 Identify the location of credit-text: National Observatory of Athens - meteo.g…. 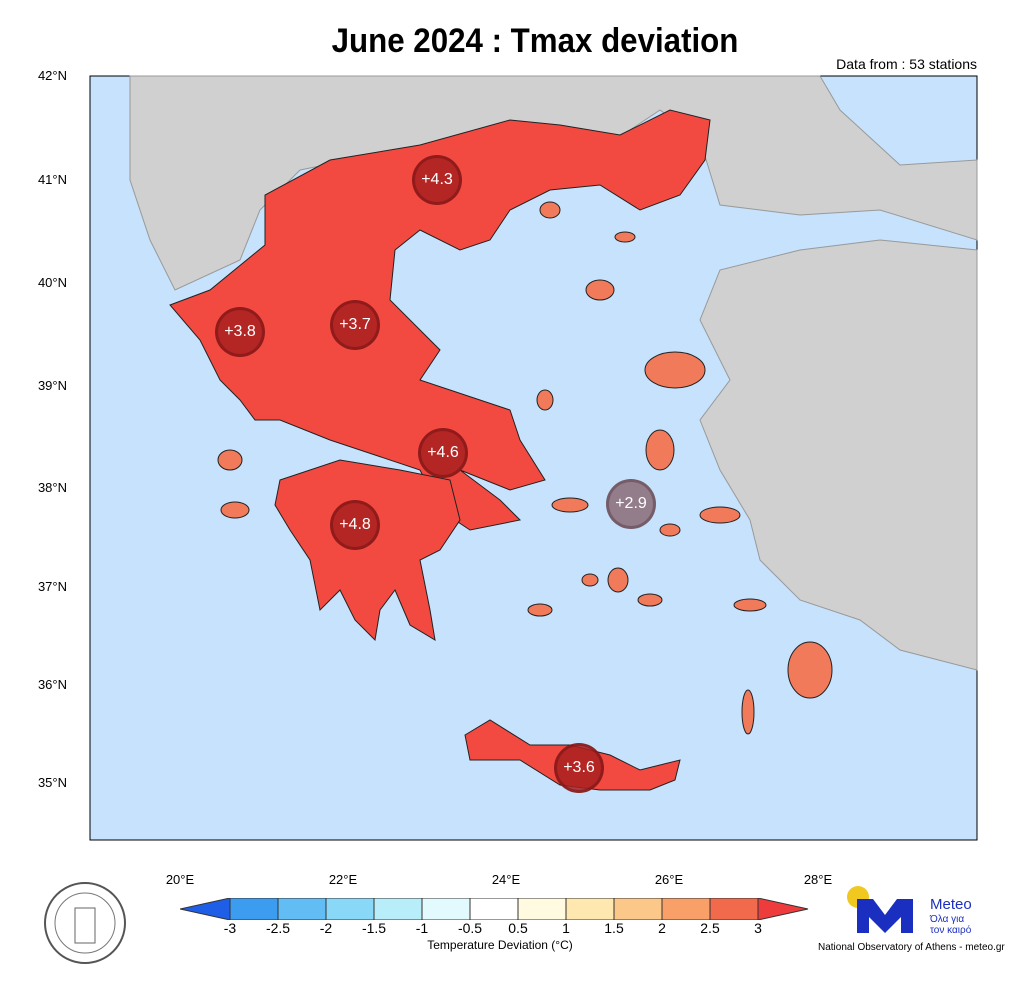
(911, 947).